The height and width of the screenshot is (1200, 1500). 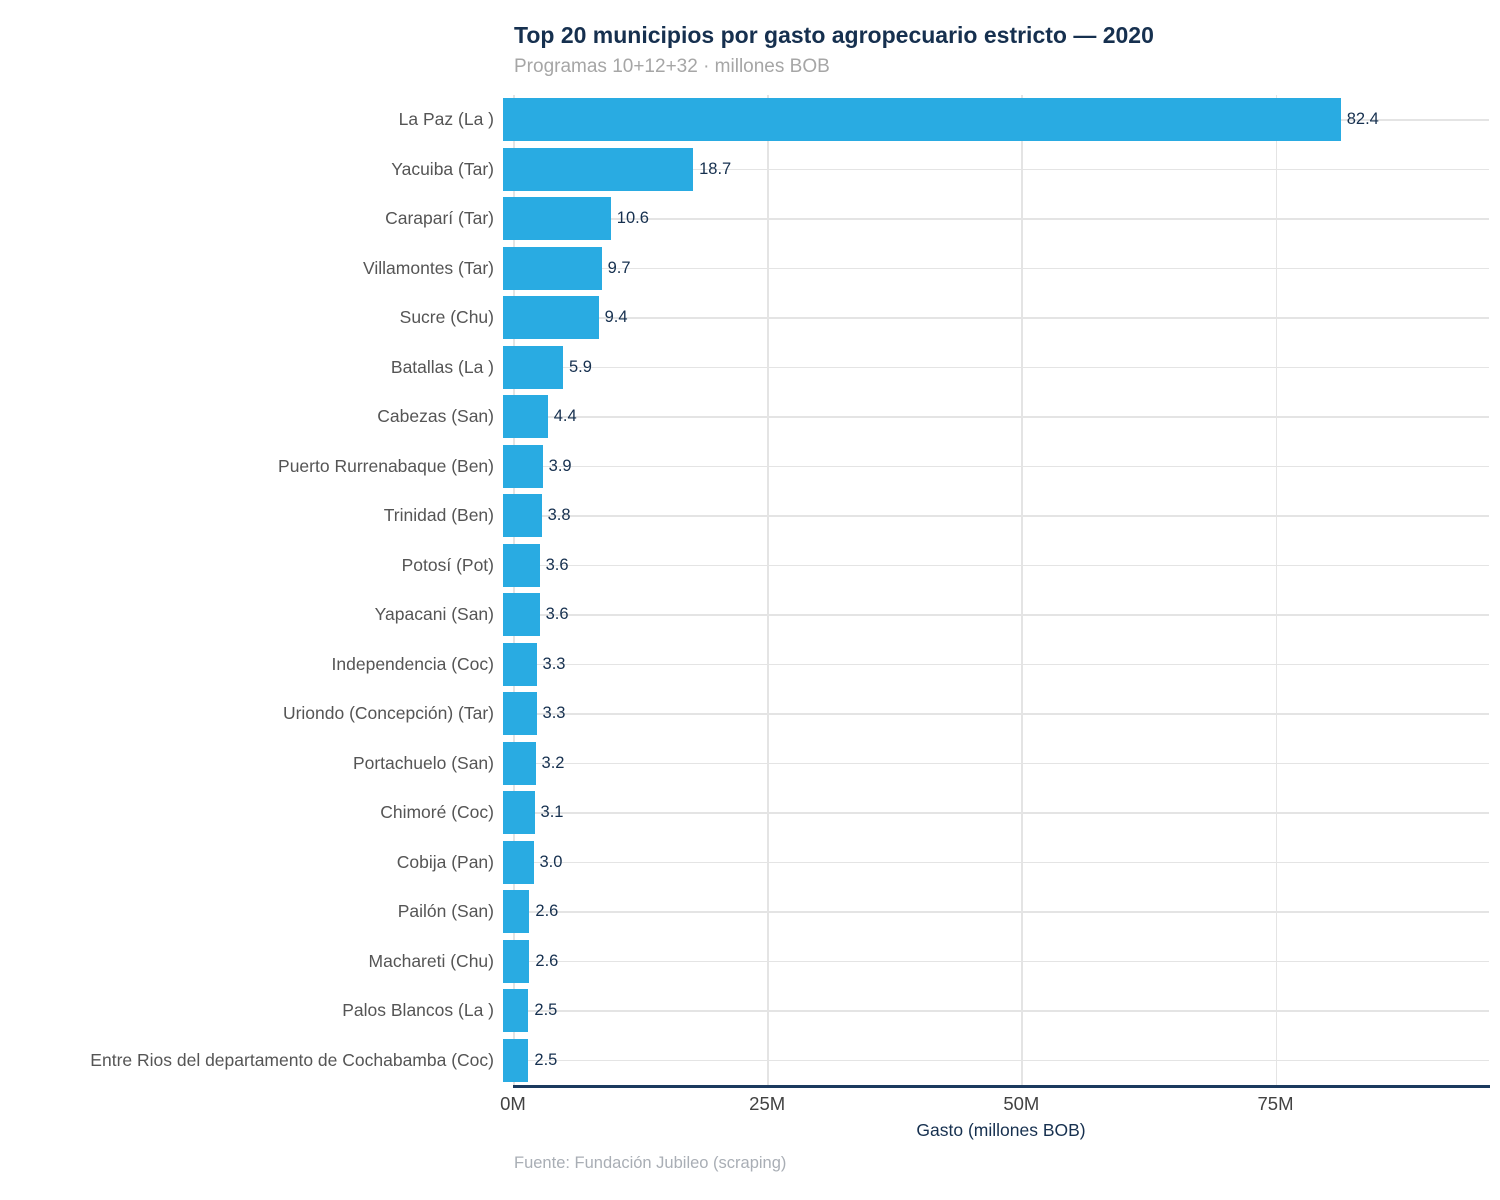 What do you see at coordinates (446, 317) in the screenshot?
I see `category-label: Sucre (Chu)` at bounding box center [446, 317].